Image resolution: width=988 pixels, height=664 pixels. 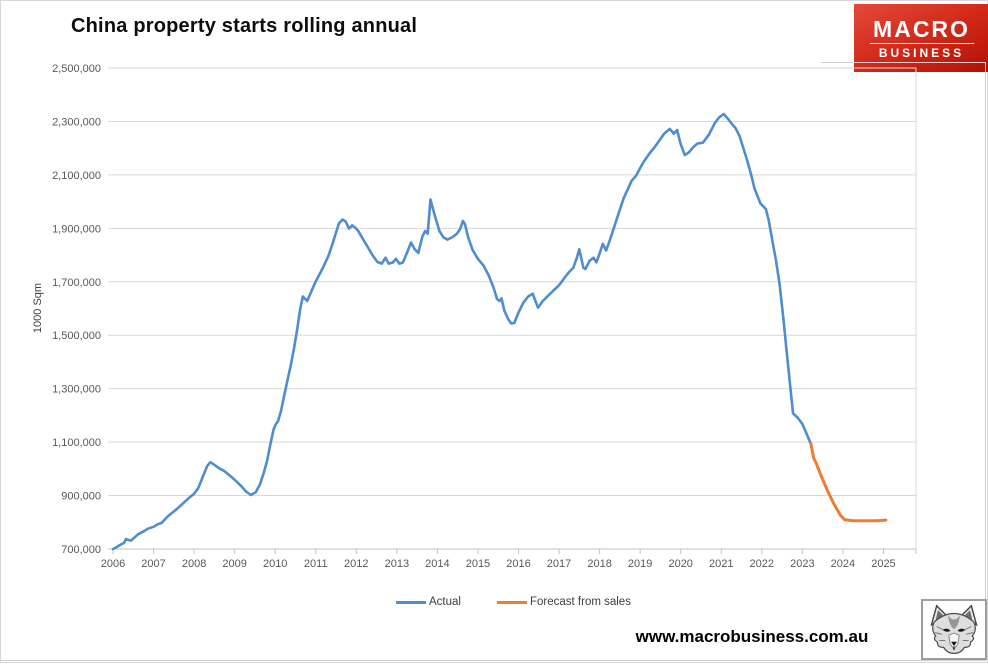 What do you see at coordinates (843, 564) in the screenshot?
I see `x-tick-label: 2024` at bounding box center [843, 564].